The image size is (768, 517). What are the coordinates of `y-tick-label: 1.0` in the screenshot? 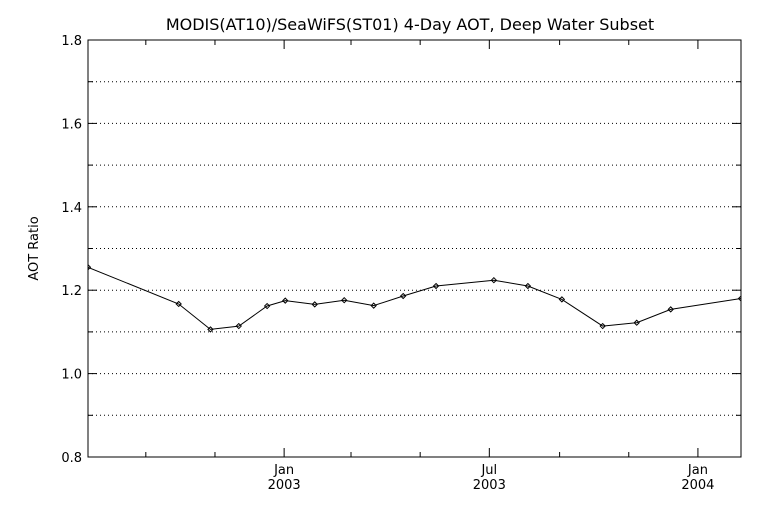 It's located at (71, 375).